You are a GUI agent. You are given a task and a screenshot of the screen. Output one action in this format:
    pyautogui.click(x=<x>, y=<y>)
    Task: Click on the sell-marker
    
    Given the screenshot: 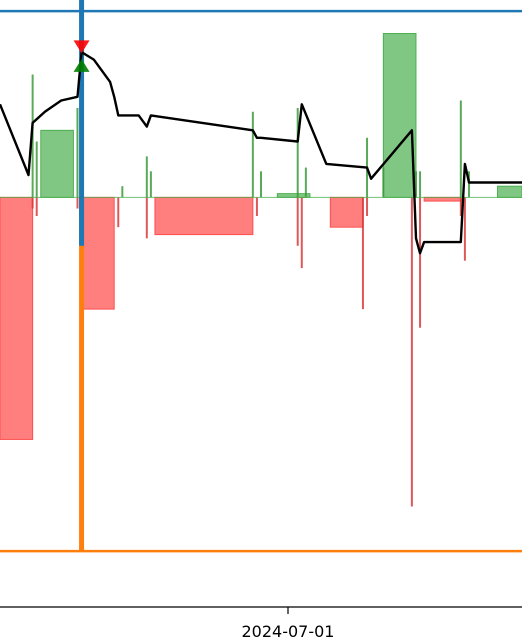 What is the action you would take?
    pyautogui.click(x=81, y=47)
    